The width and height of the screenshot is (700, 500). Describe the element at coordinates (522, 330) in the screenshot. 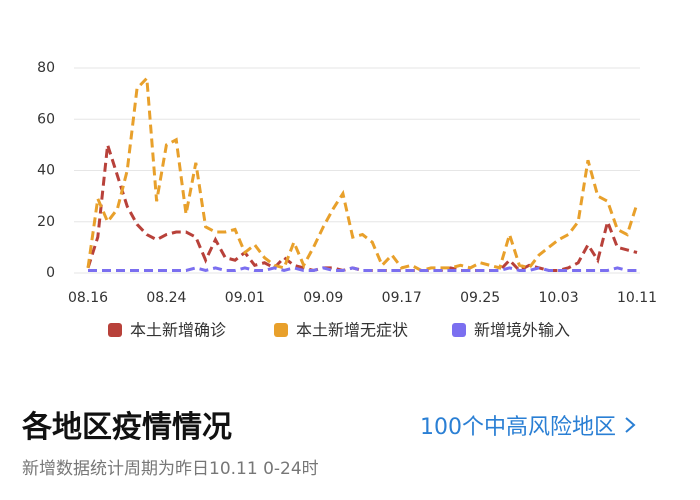

I see `legend-label: 新增境外输入` at that location.